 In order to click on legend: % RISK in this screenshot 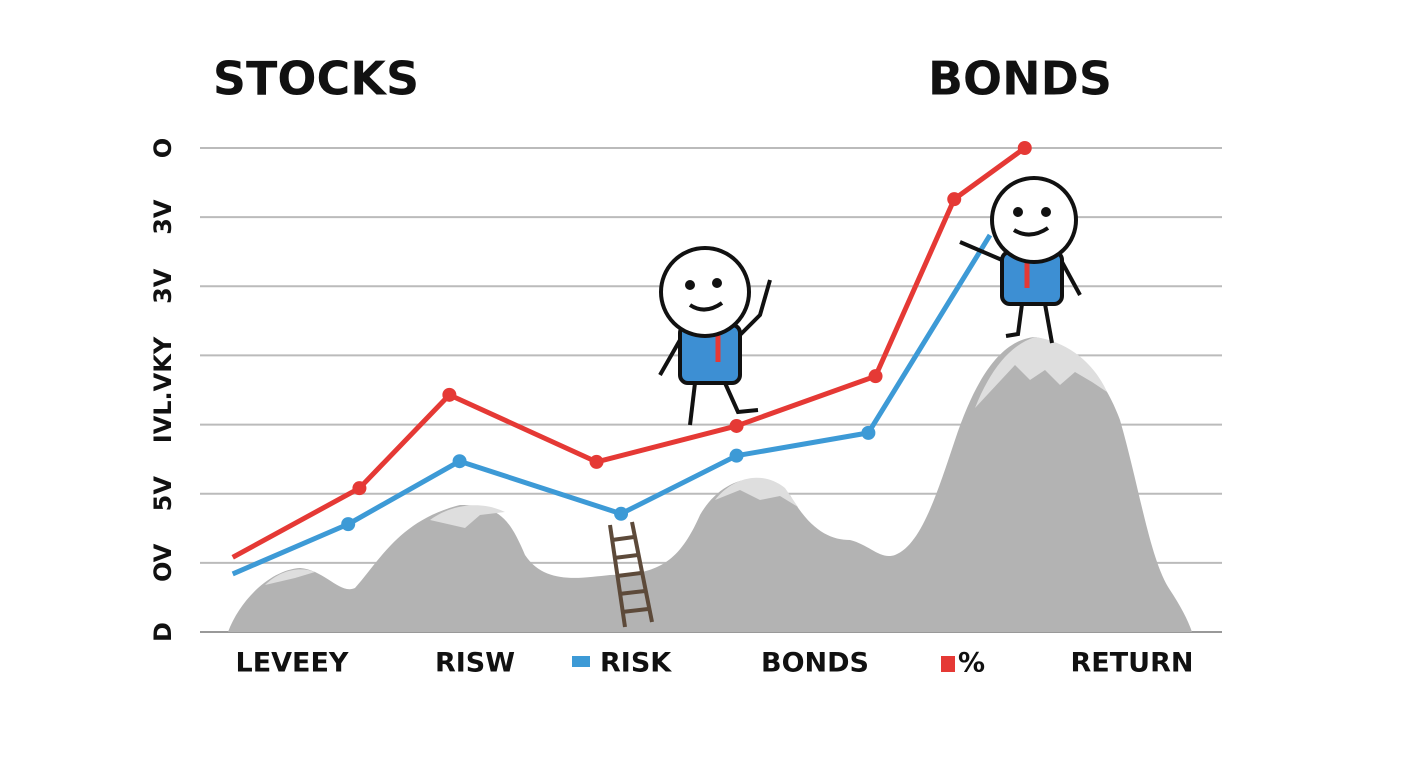, I will do `click(778, 663)`.